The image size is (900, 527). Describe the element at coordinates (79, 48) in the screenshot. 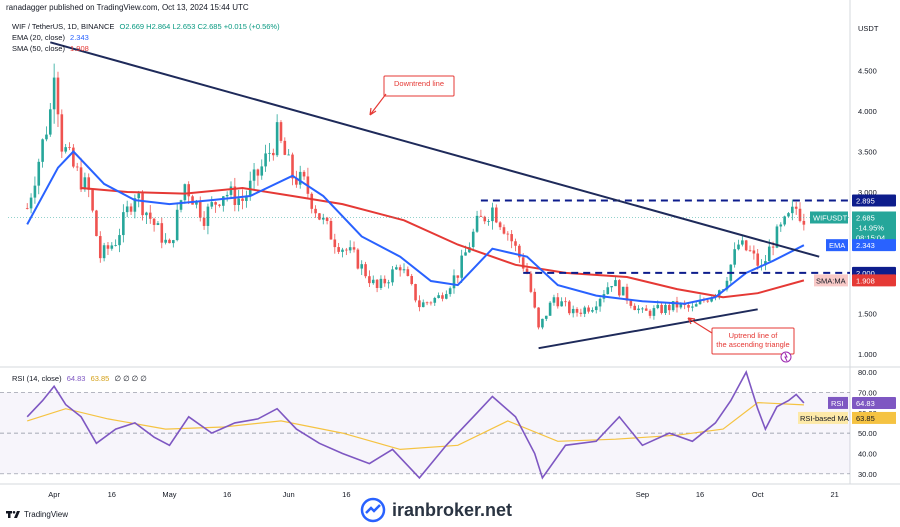

I see `sma-value: 1.908` at that location.